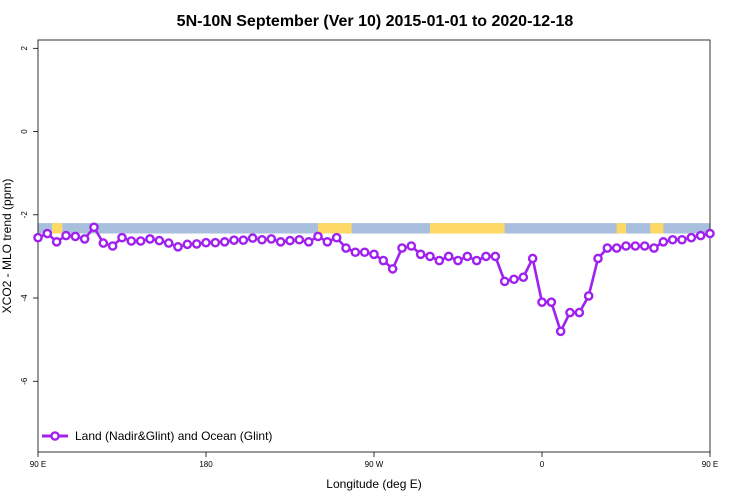  I want to click on y-axis-label: XCO2 - MLO trend (ppm), so click(7, 246).